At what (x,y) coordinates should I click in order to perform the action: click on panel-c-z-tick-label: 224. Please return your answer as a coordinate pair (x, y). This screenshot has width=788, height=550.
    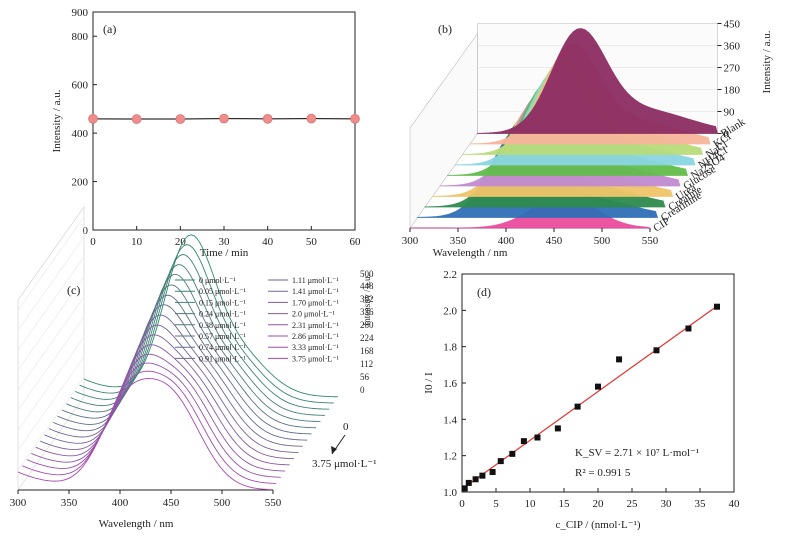
    Looking at the image, I should click on (367, 338).